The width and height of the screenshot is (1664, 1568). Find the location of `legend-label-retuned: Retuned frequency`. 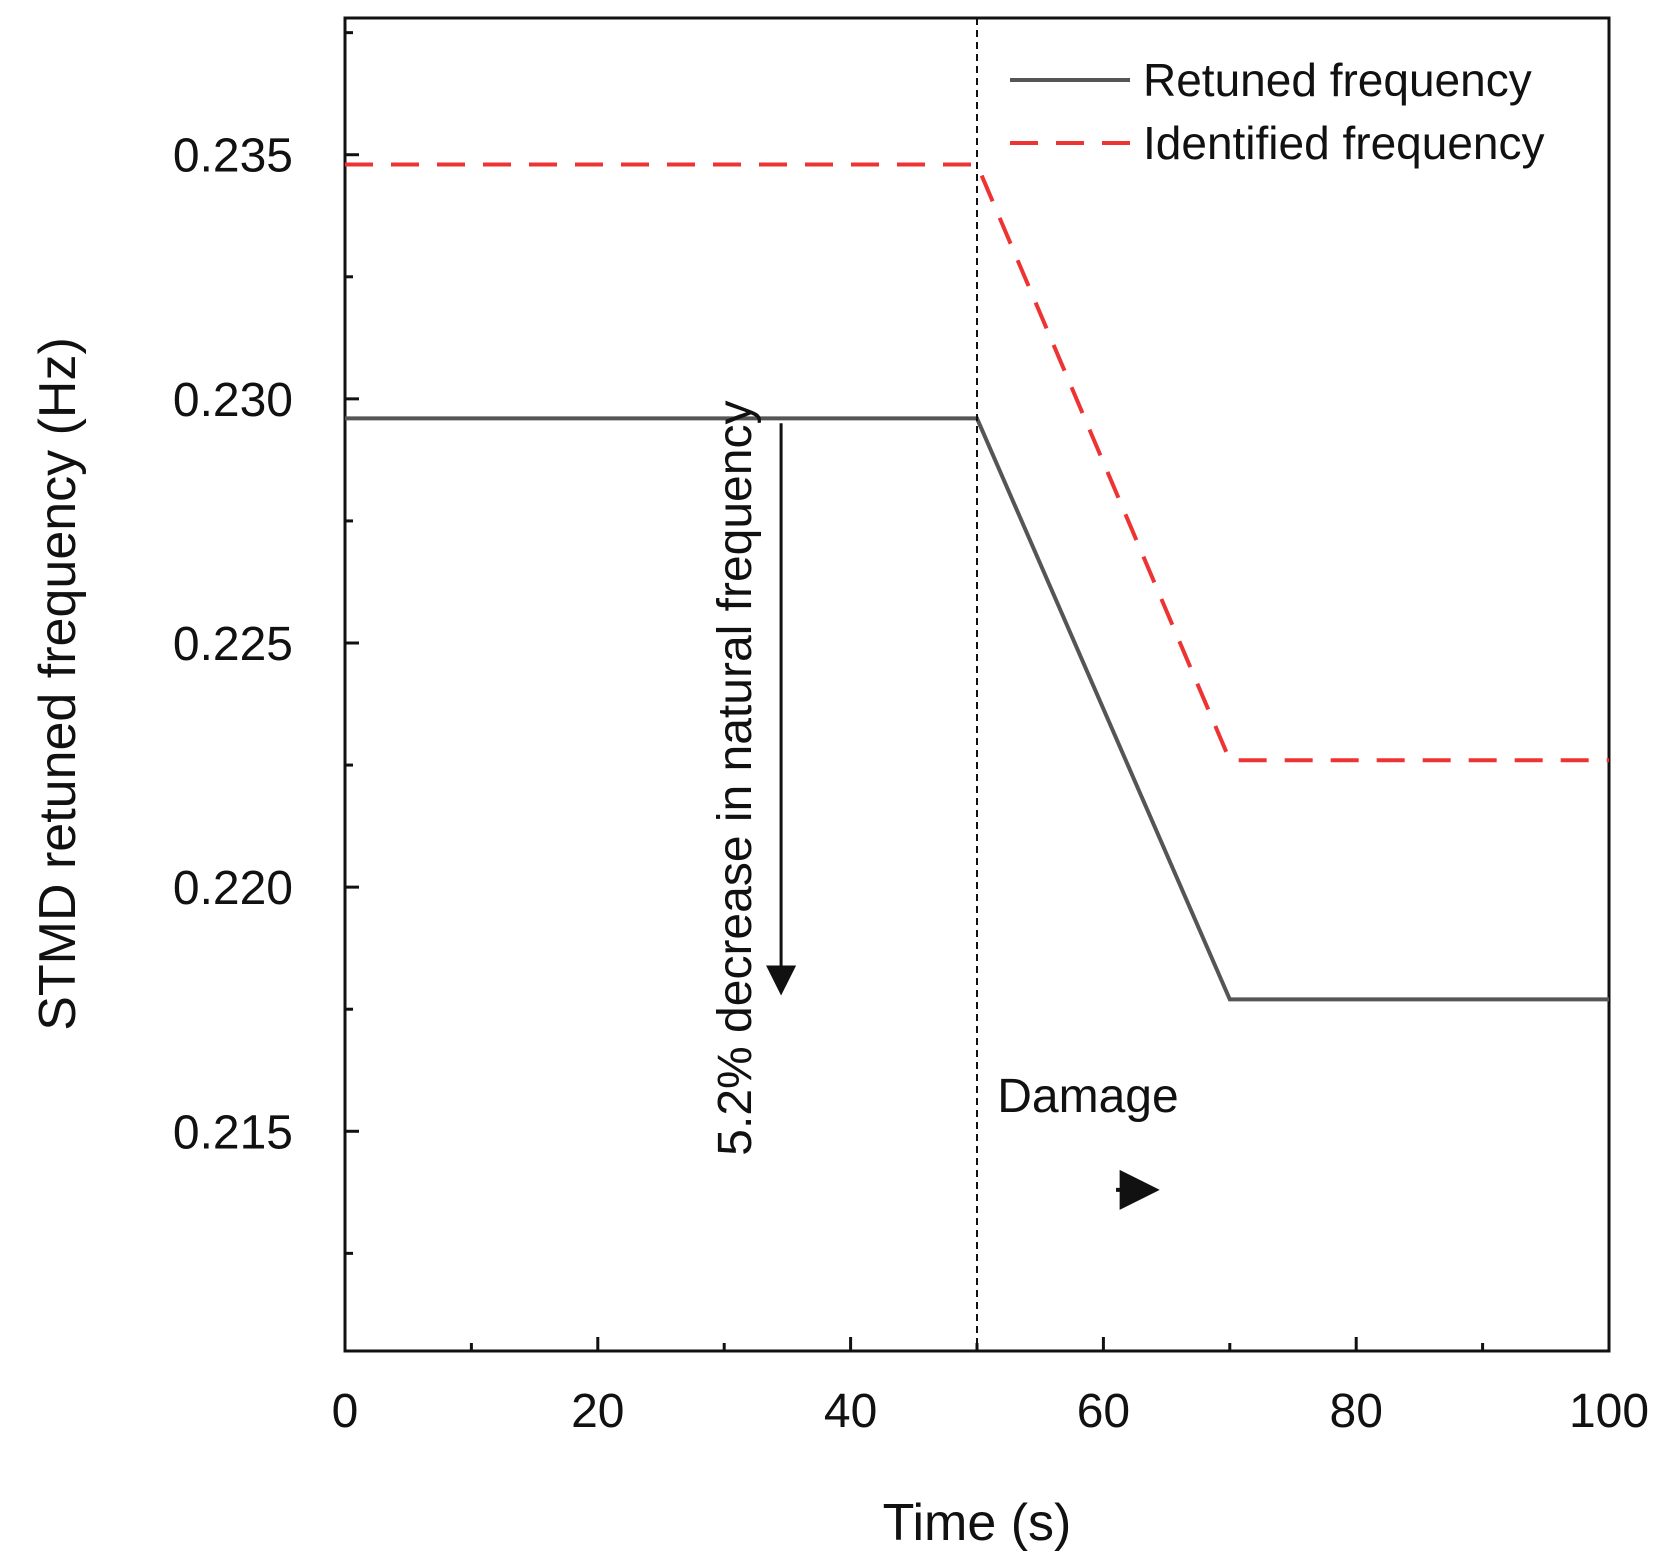

legend-label-retuned: Retuned frequency is located at coordinates (1337, 80).